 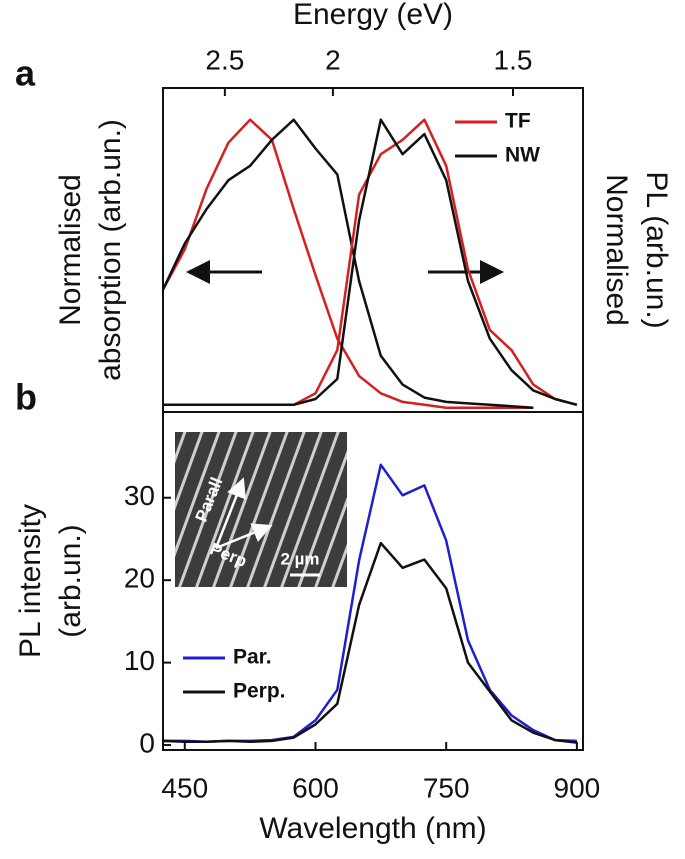 I want to click on inset-image, so click(x=261, y=509).